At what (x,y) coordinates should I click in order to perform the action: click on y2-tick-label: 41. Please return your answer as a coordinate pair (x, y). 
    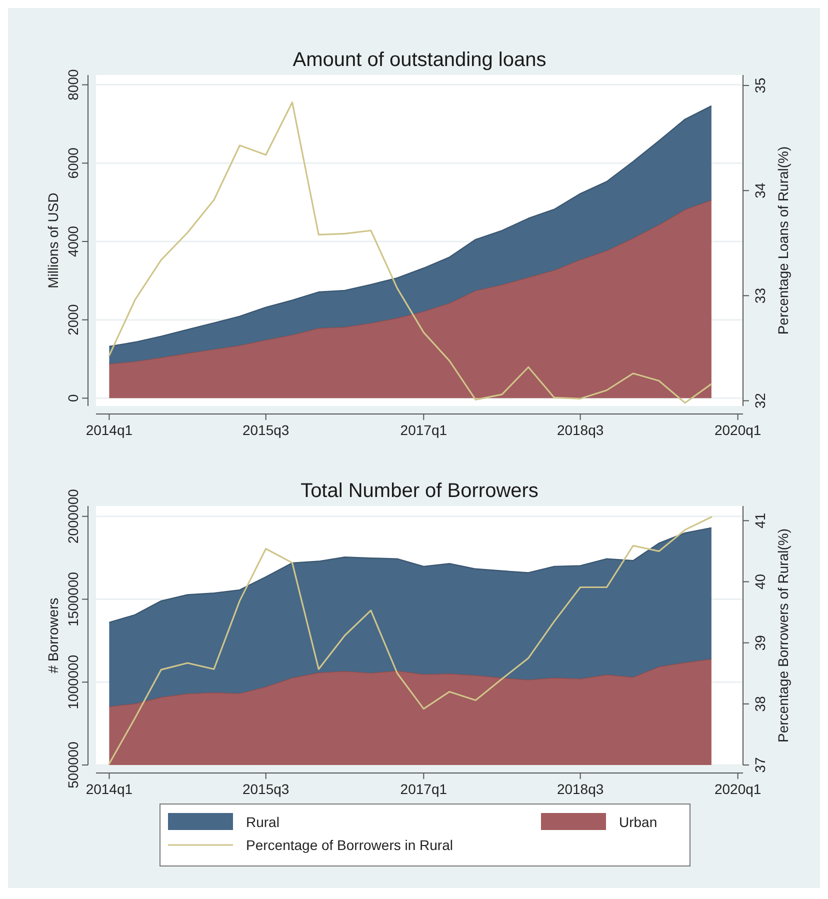
    Looking at the image, I should click on (760, 520).